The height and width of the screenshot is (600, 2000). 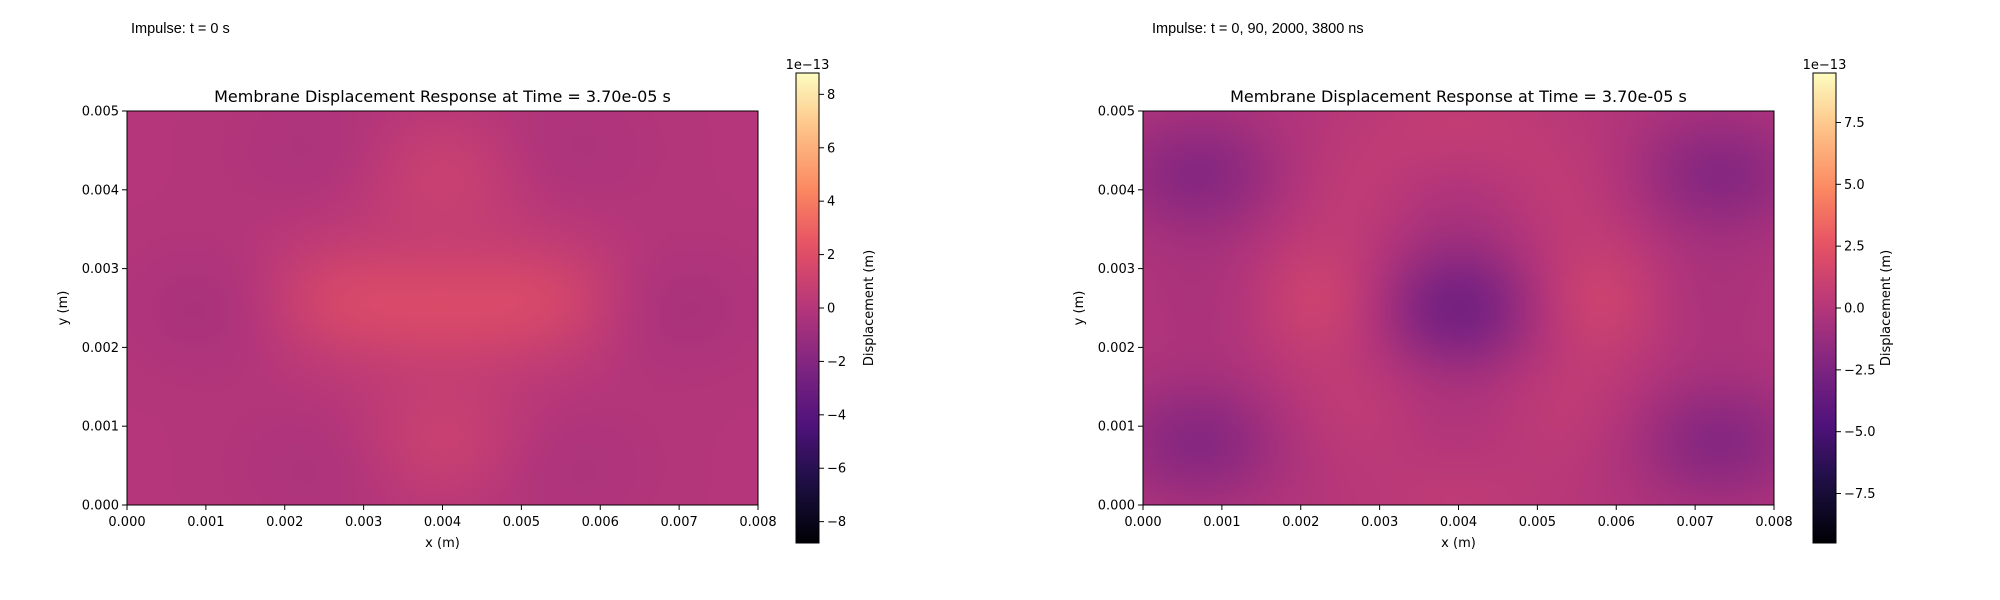 I want to click on colorbar-tick-label: 5.0, so click(x=1854, y=185).